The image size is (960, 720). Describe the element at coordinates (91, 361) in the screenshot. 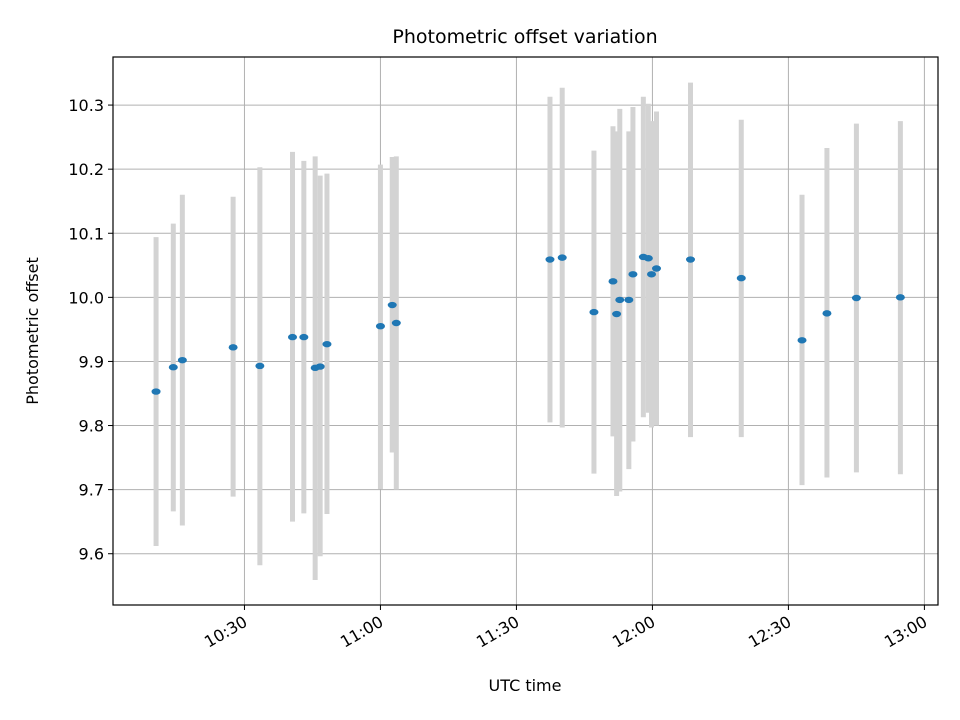

I see `y-tick-label: 9.9` at that location.